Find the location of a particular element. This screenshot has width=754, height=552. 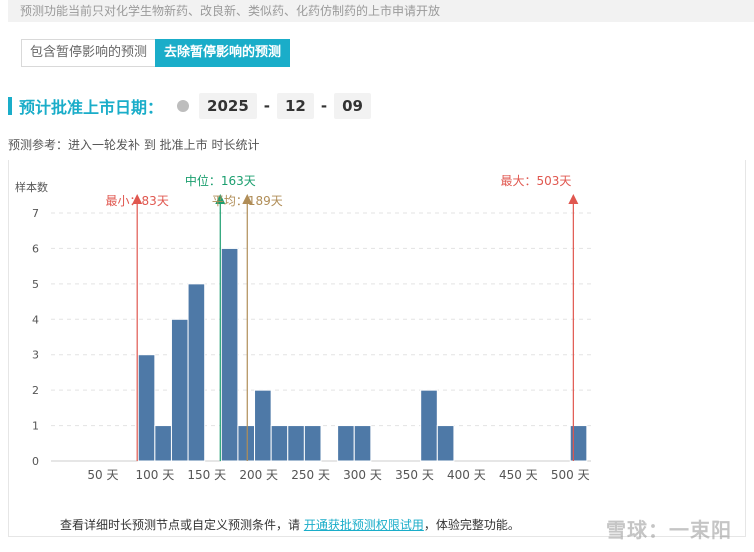

x-tick-label: 200 天 is located at coordinates (258, 475).